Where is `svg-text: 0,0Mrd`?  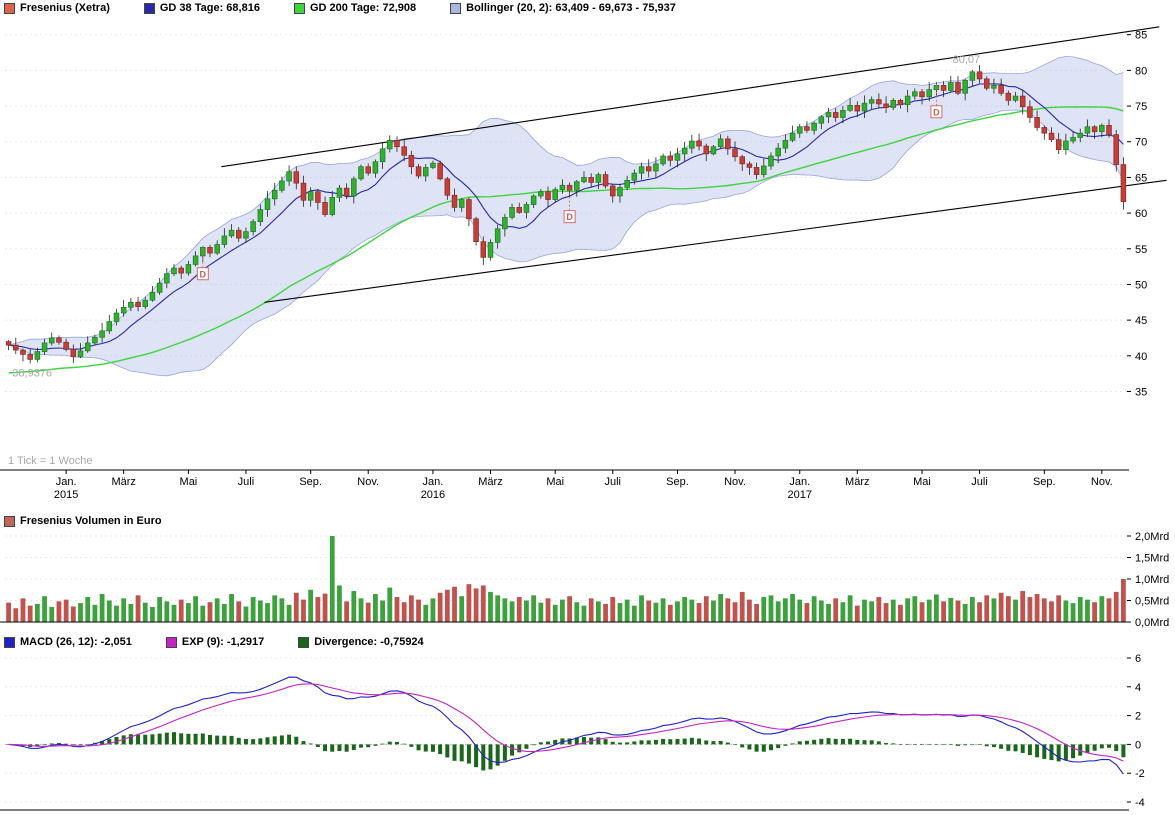
svg-text: 0,0Mrd is located at coordinates (1152, 623).